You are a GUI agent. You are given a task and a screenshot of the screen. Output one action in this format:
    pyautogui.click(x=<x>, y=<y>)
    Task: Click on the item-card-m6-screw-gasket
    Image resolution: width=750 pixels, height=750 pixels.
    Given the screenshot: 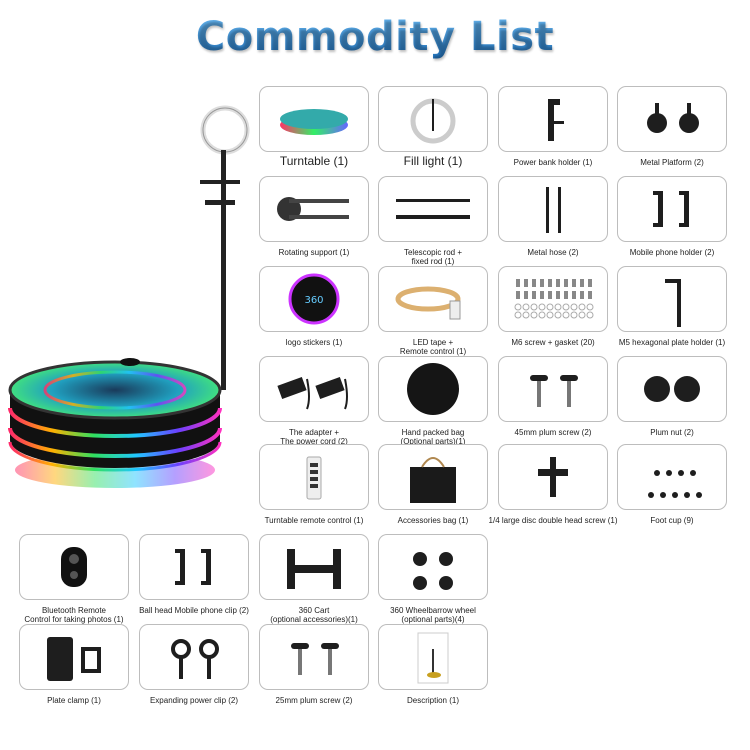 What is the action you would take?
    pyautogui.click(x=553, y=299)
    